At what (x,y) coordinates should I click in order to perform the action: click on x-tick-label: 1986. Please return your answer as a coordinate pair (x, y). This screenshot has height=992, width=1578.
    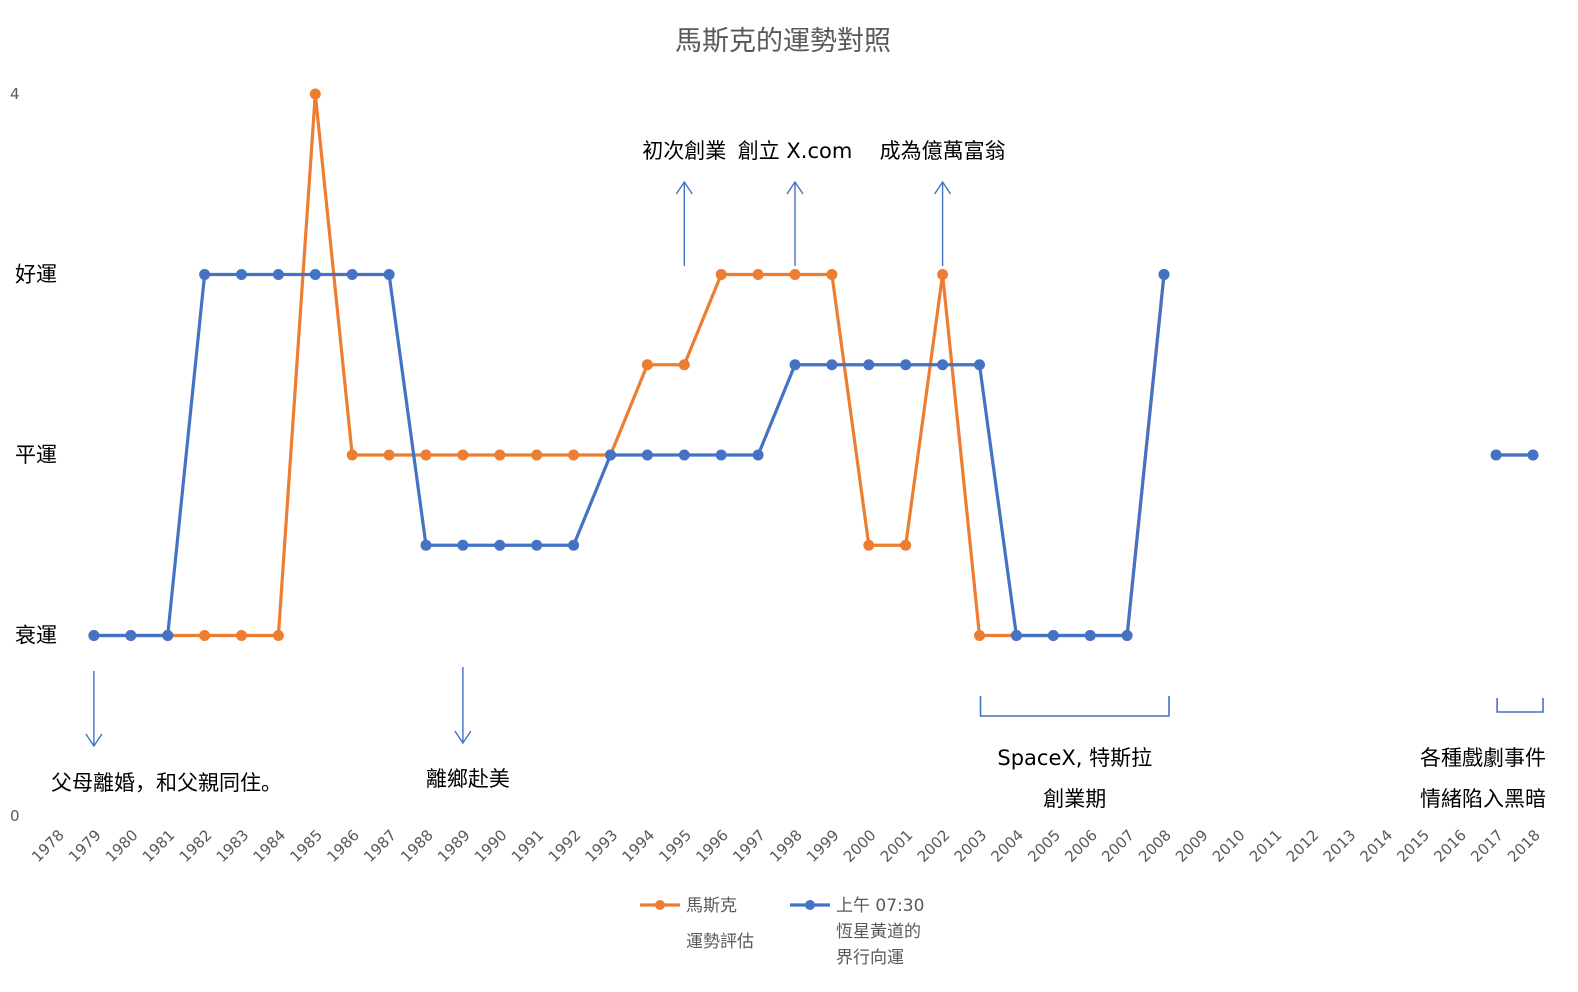
    Looking at the image, I should click on (343, 846).